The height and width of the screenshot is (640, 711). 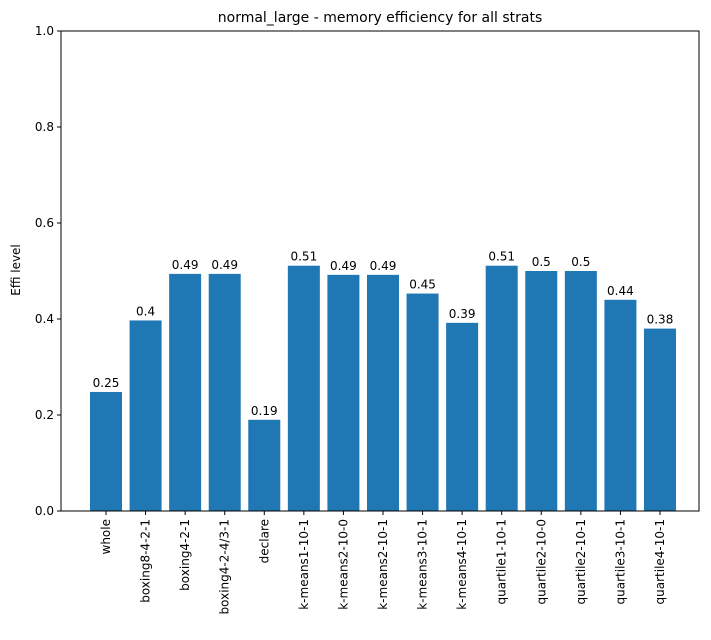 I want to click on y-tick-label: 0.4, so click(x=44, y=319).